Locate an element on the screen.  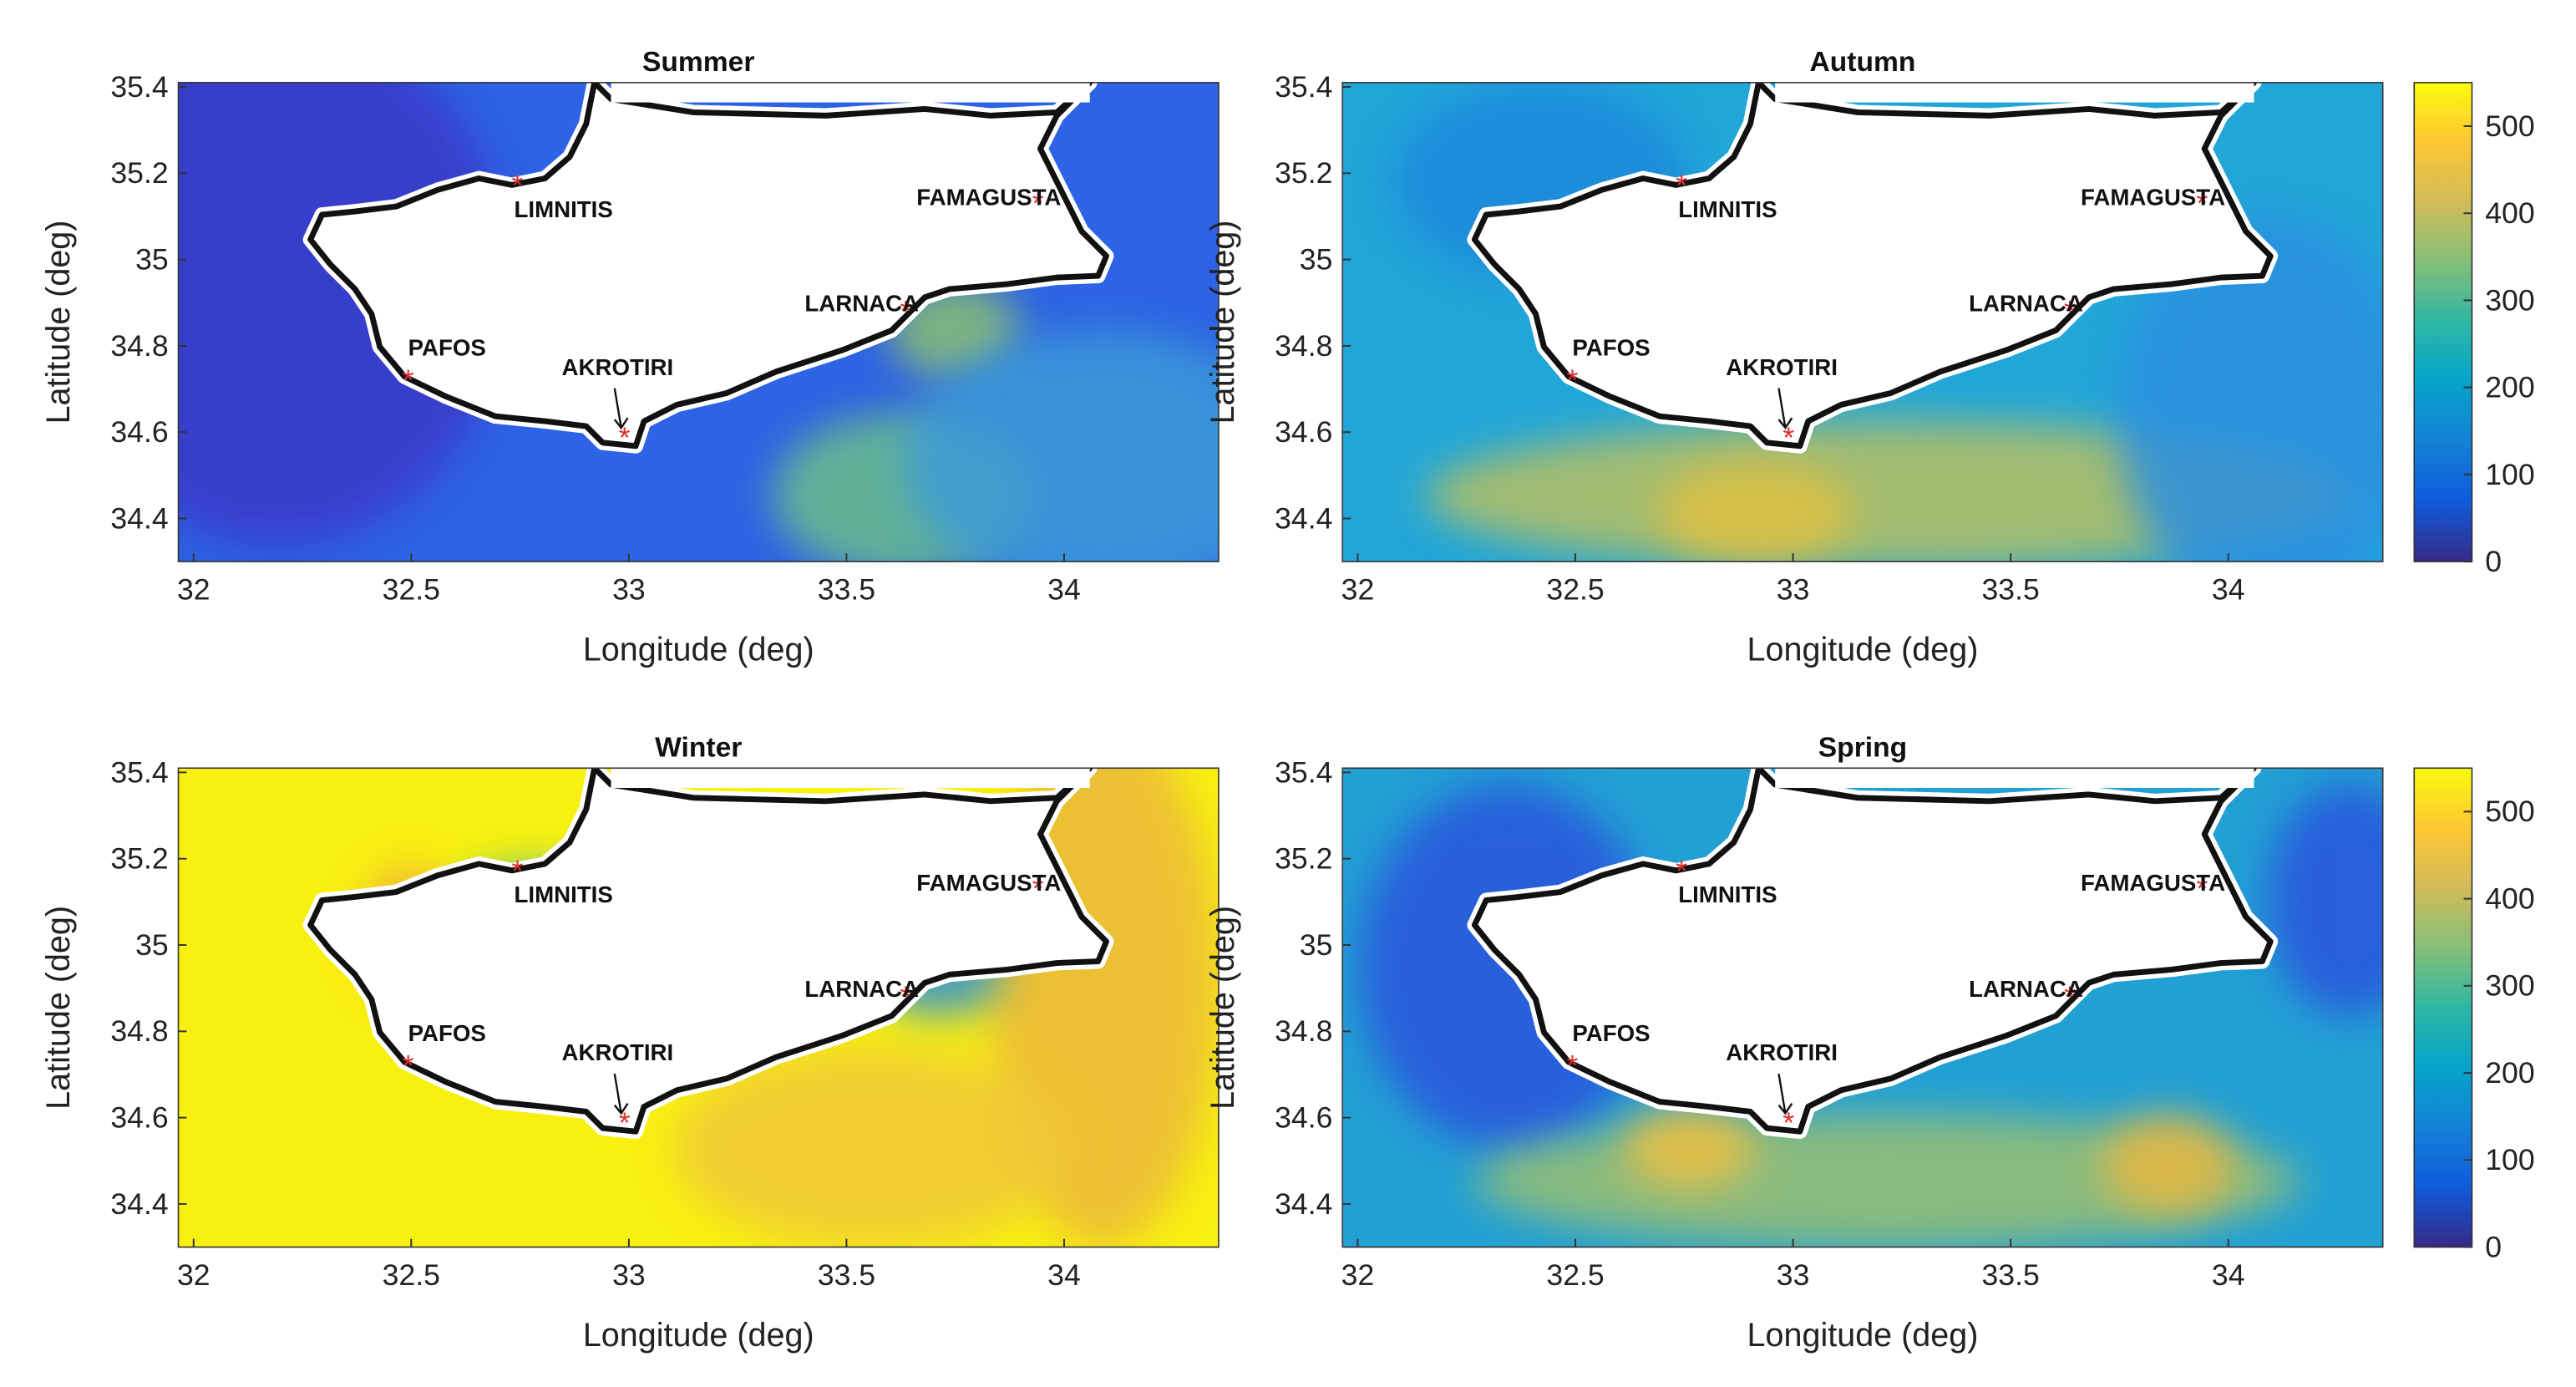
colorbar-tick-label: 200 is located at coordinates (2509, 387).